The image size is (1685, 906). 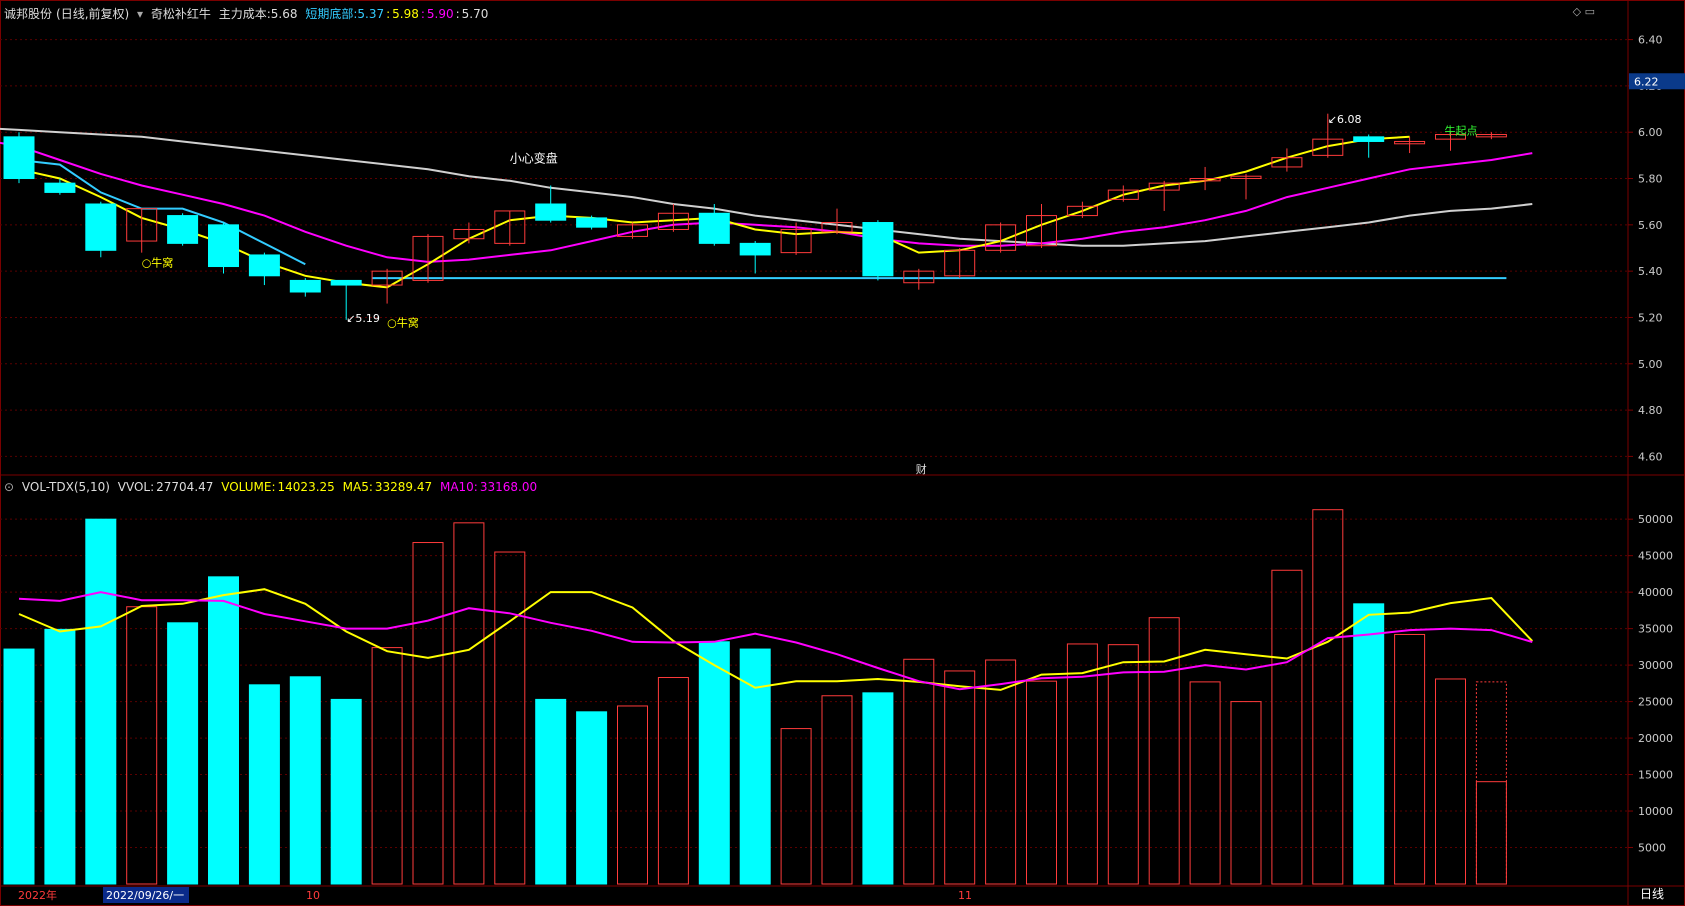 What do you see at coordinates (403, 487) in the screenshot?
I see `ma5-value: 33289.47` at bounding box center [403, 487].